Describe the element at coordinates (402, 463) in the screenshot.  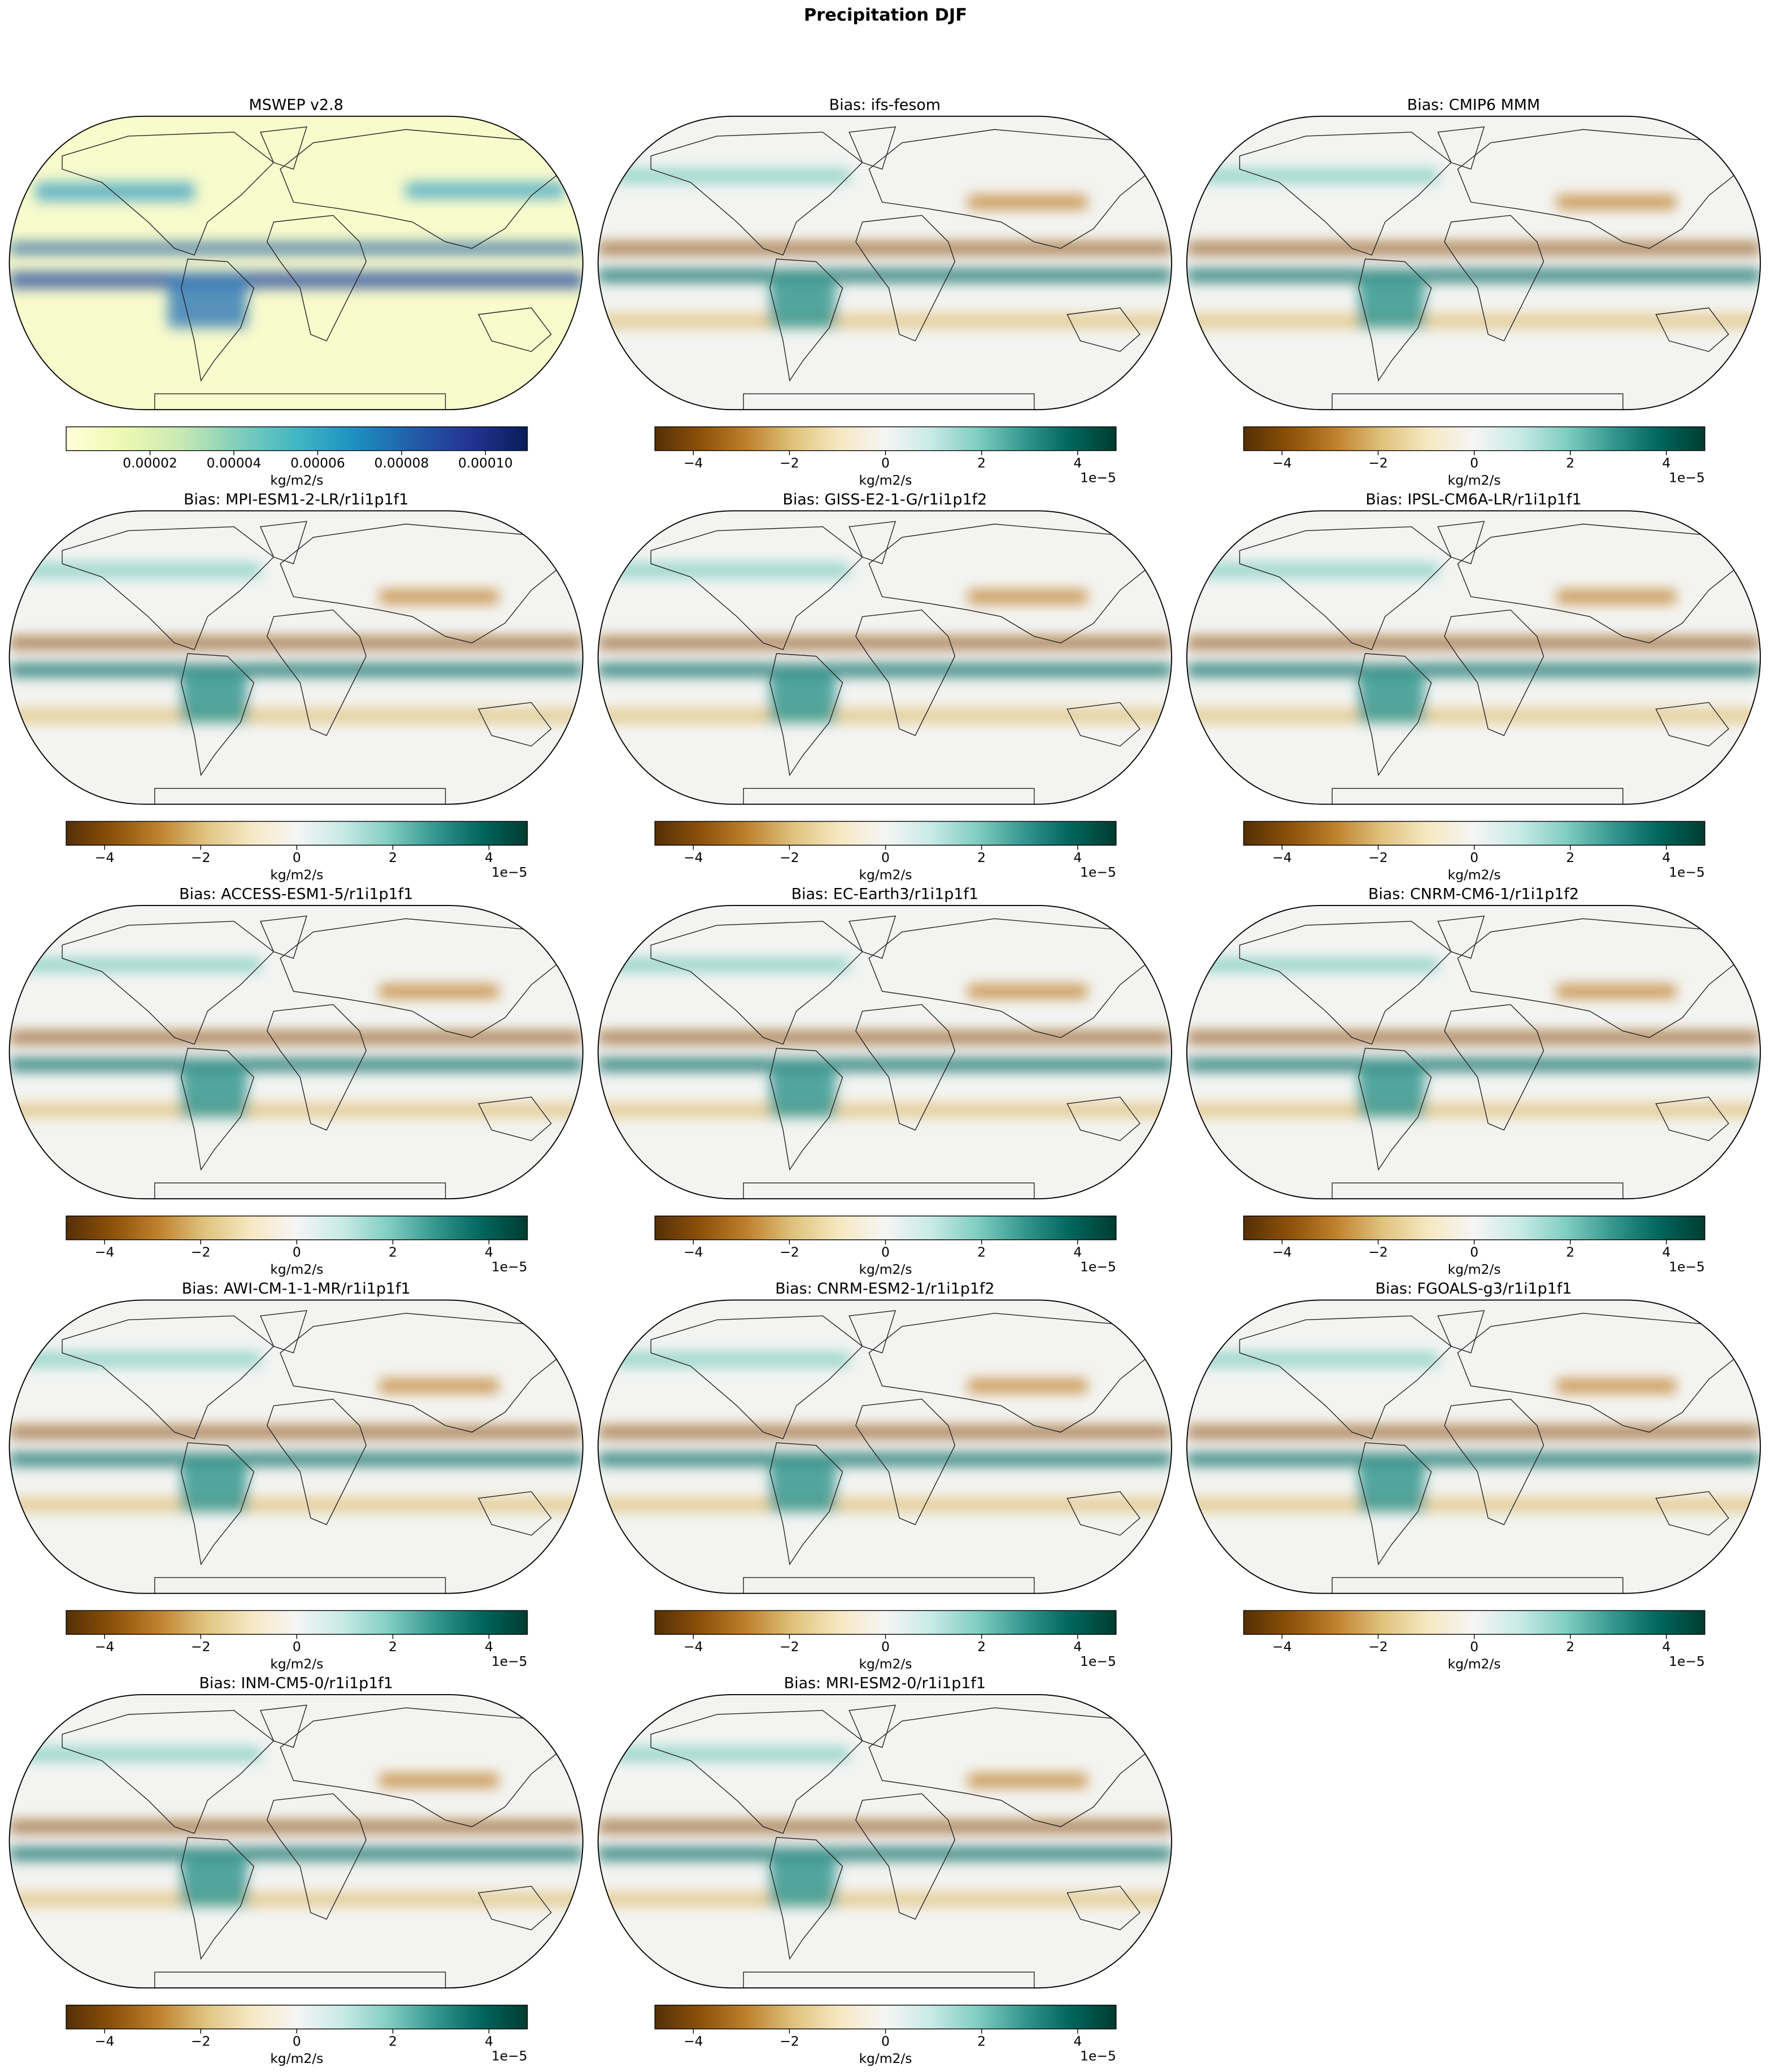
I see `colorbar-tick-label: 0.00008` at that location.